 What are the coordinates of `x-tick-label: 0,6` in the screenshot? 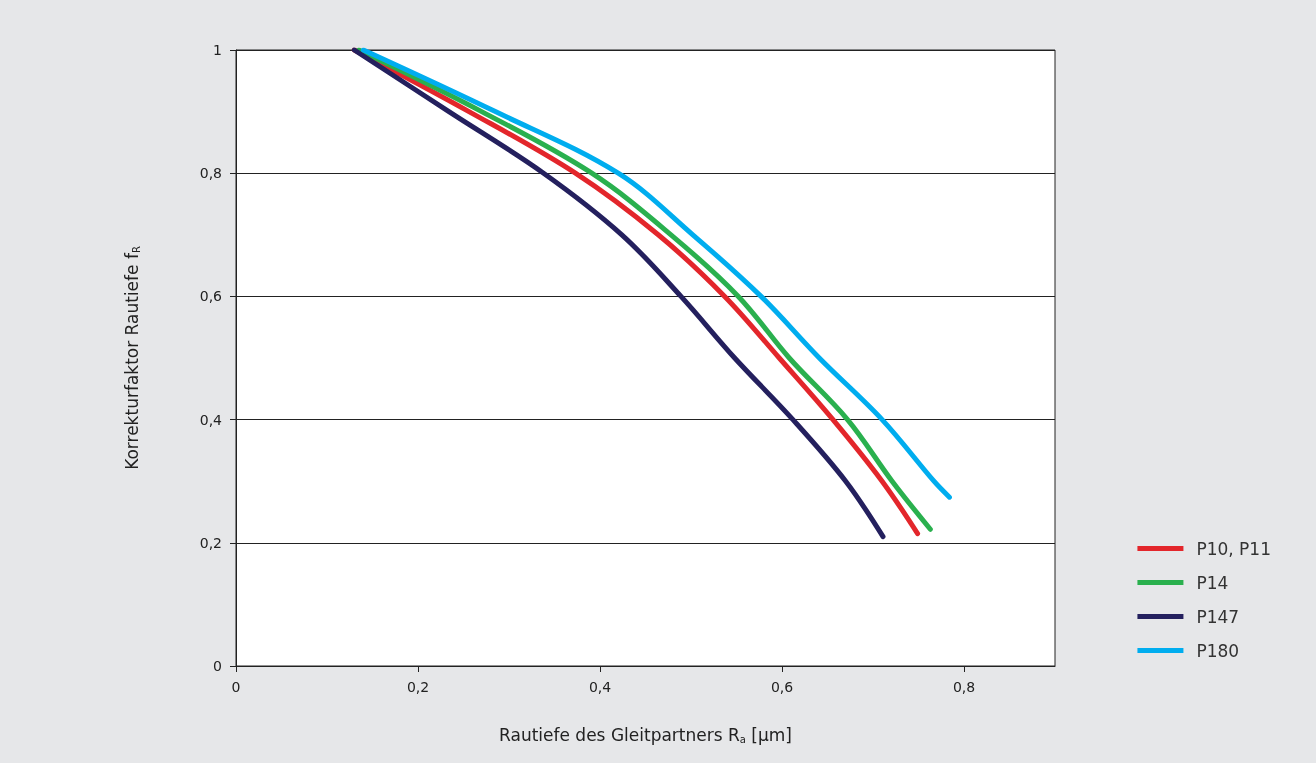 It's located at (782, 687).